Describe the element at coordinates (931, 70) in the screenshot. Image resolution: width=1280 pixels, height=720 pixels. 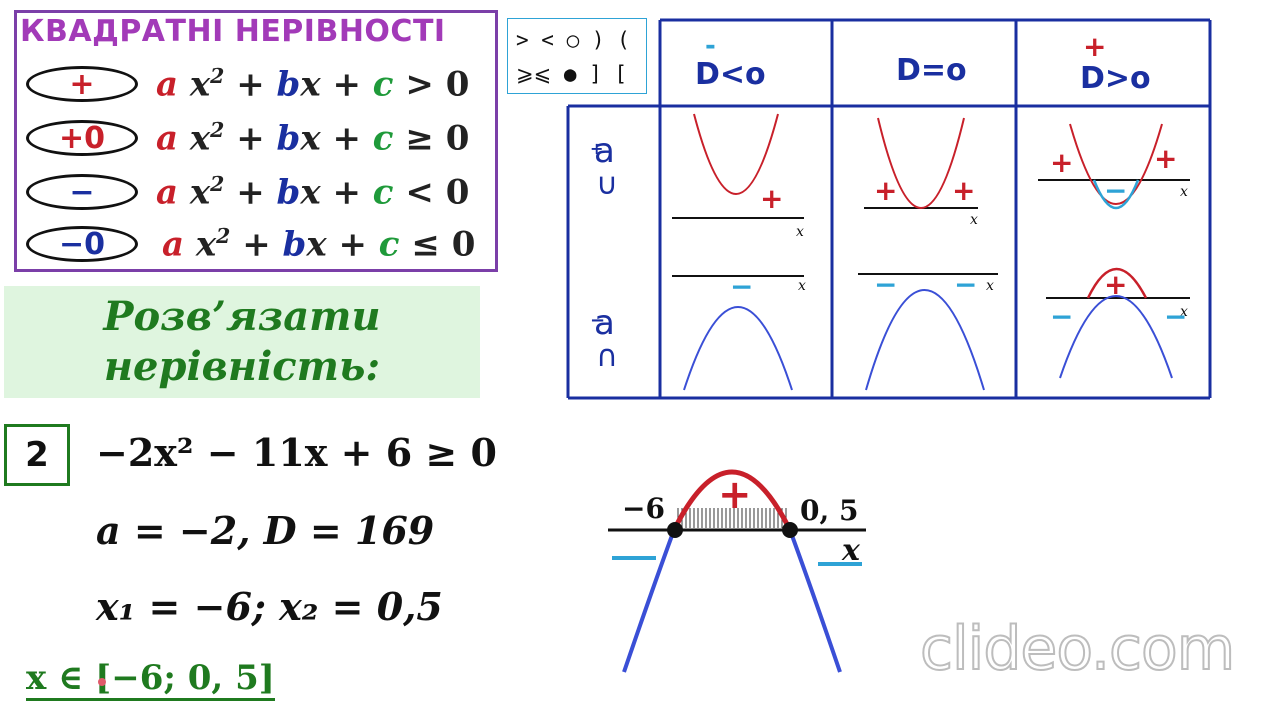
I see `header-d-zero: D=o` at that location.